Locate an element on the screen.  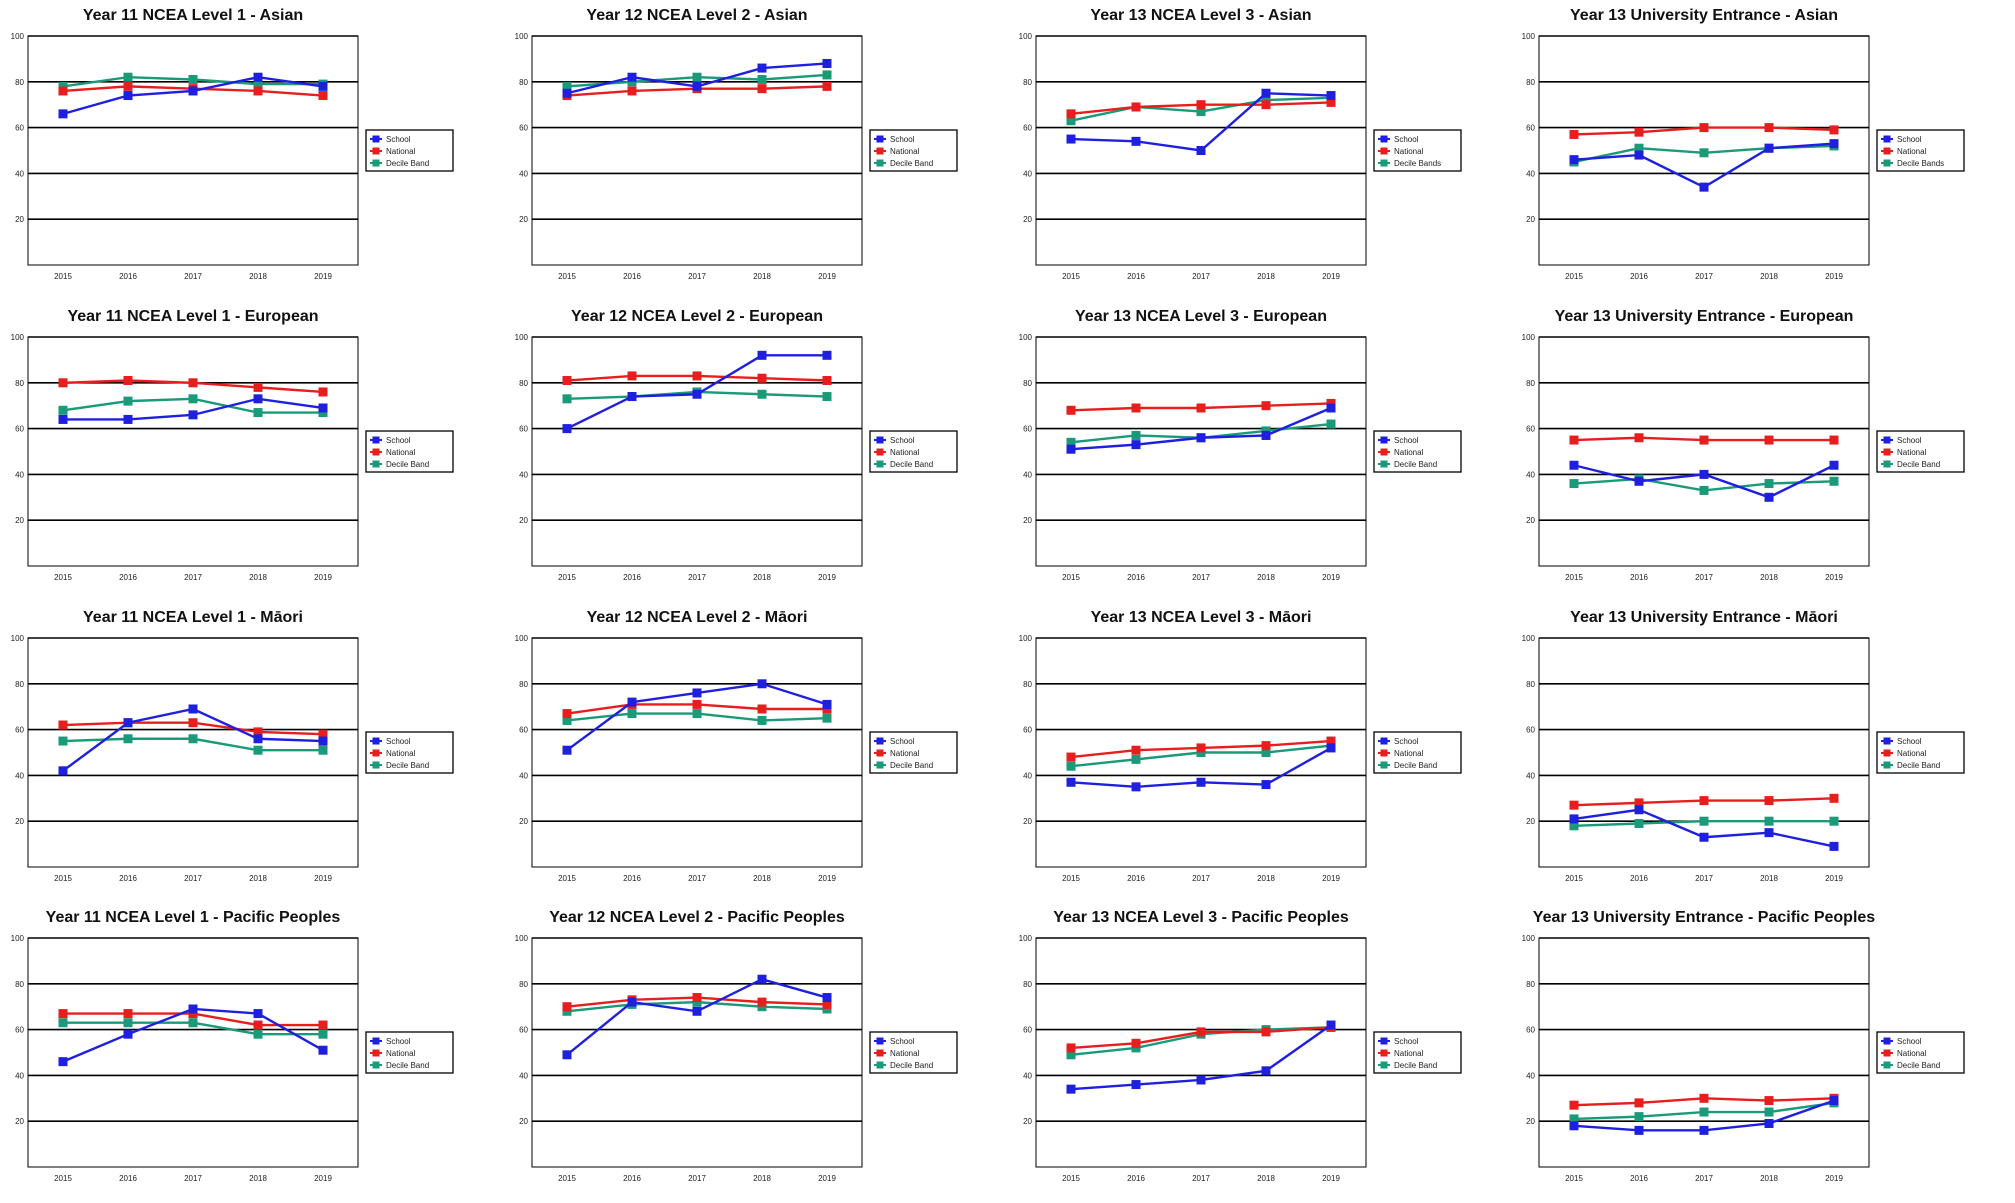
y-tick-label: 60 is located at coordinates (523, 1030).